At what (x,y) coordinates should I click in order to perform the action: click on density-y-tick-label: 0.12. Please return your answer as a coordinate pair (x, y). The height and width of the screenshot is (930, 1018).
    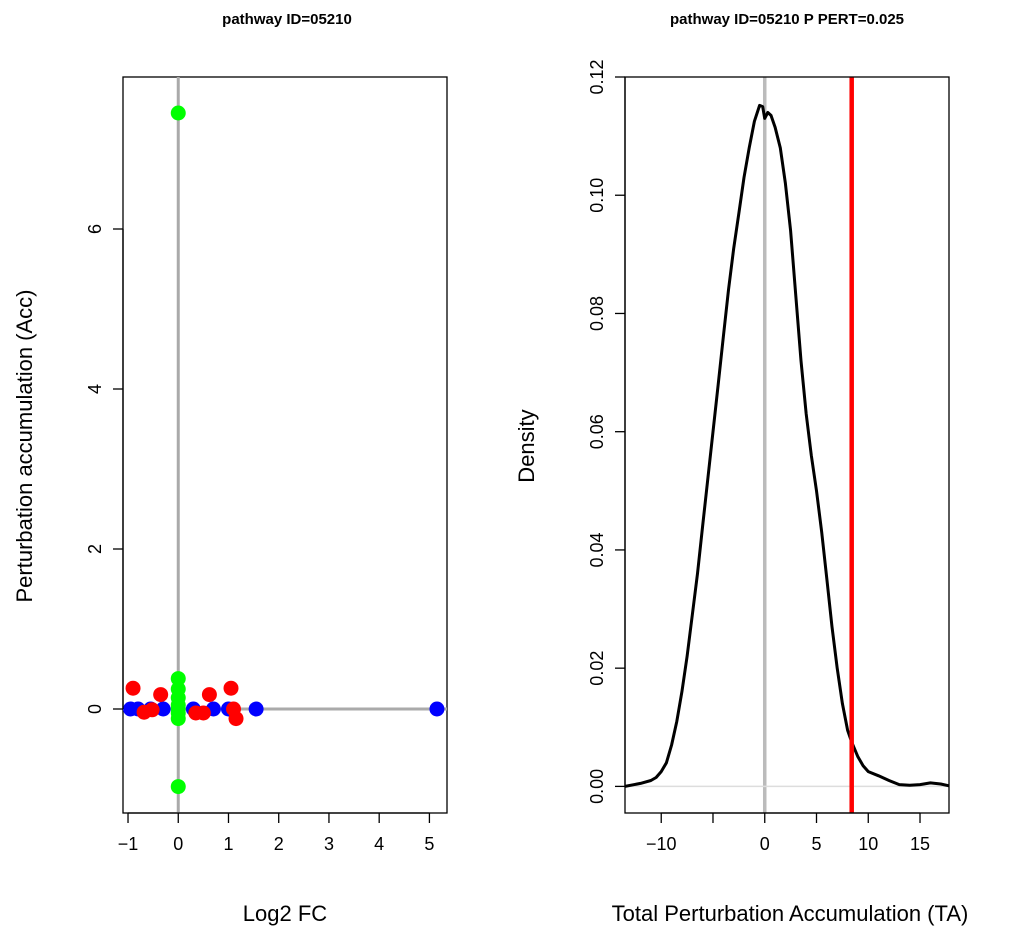
    Looking at the image, I should click on (597, 76).